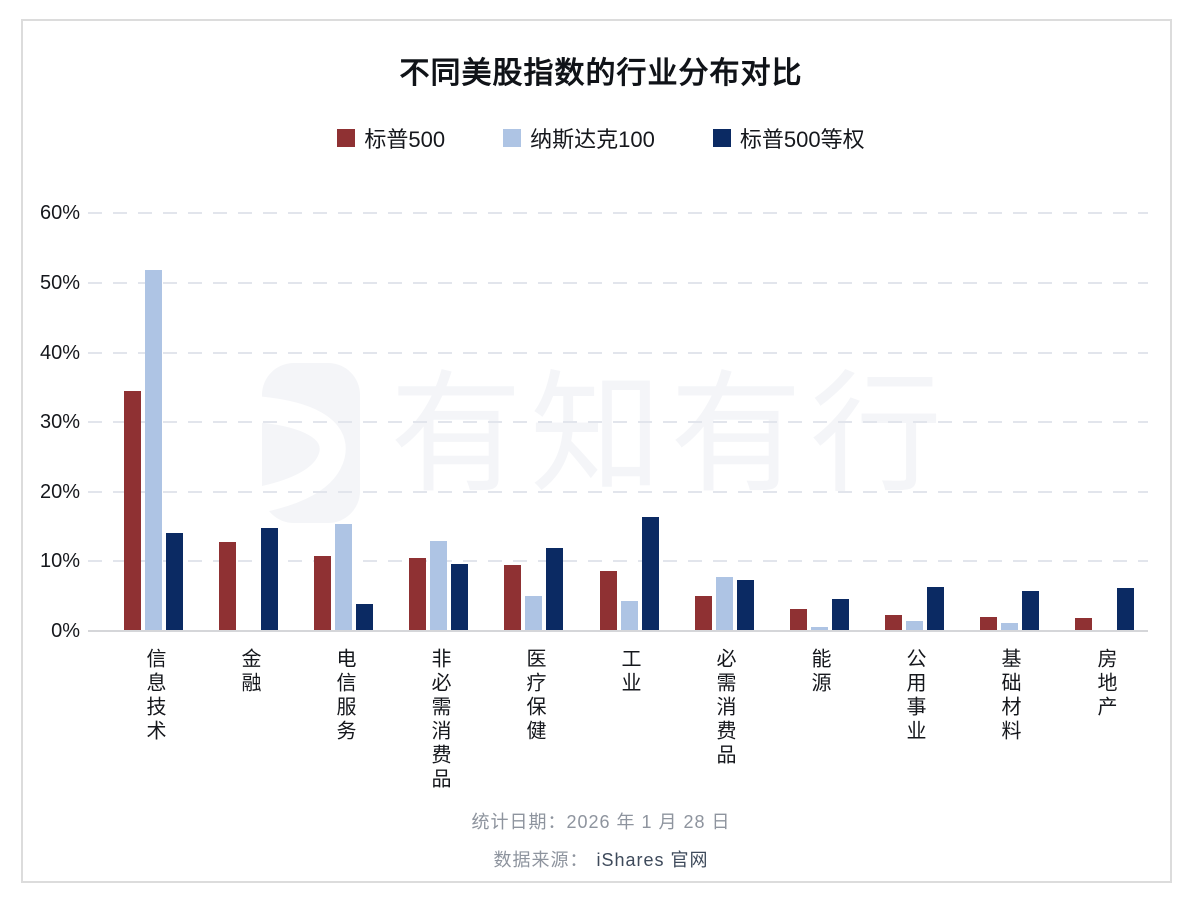  I want to click on x-category-label-电信服务: 电信服务, so click(344, 696).